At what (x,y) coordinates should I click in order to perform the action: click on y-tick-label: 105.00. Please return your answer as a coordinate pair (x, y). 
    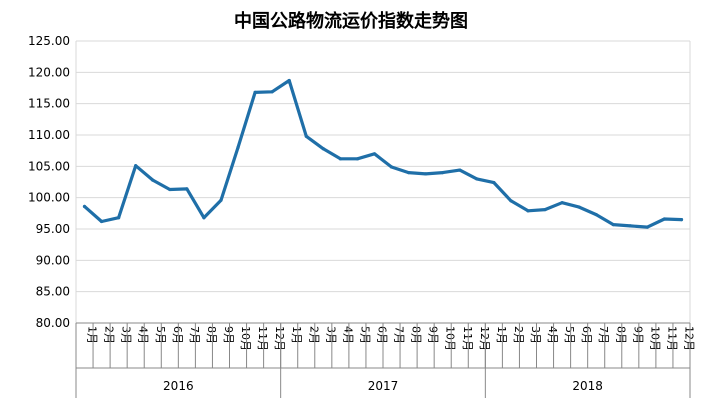
    Looking at the image, I should click on (49, 166).